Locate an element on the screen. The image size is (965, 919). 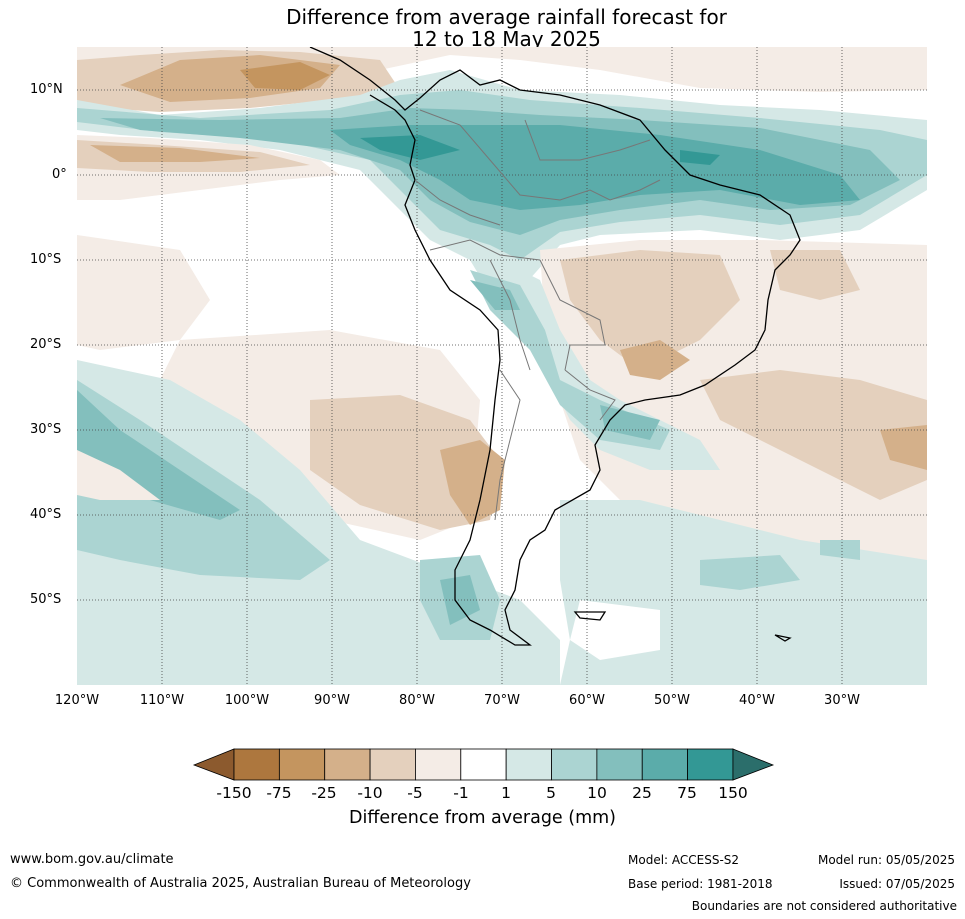
colorbar-tick: 150 is located at coordinates (733, 793).